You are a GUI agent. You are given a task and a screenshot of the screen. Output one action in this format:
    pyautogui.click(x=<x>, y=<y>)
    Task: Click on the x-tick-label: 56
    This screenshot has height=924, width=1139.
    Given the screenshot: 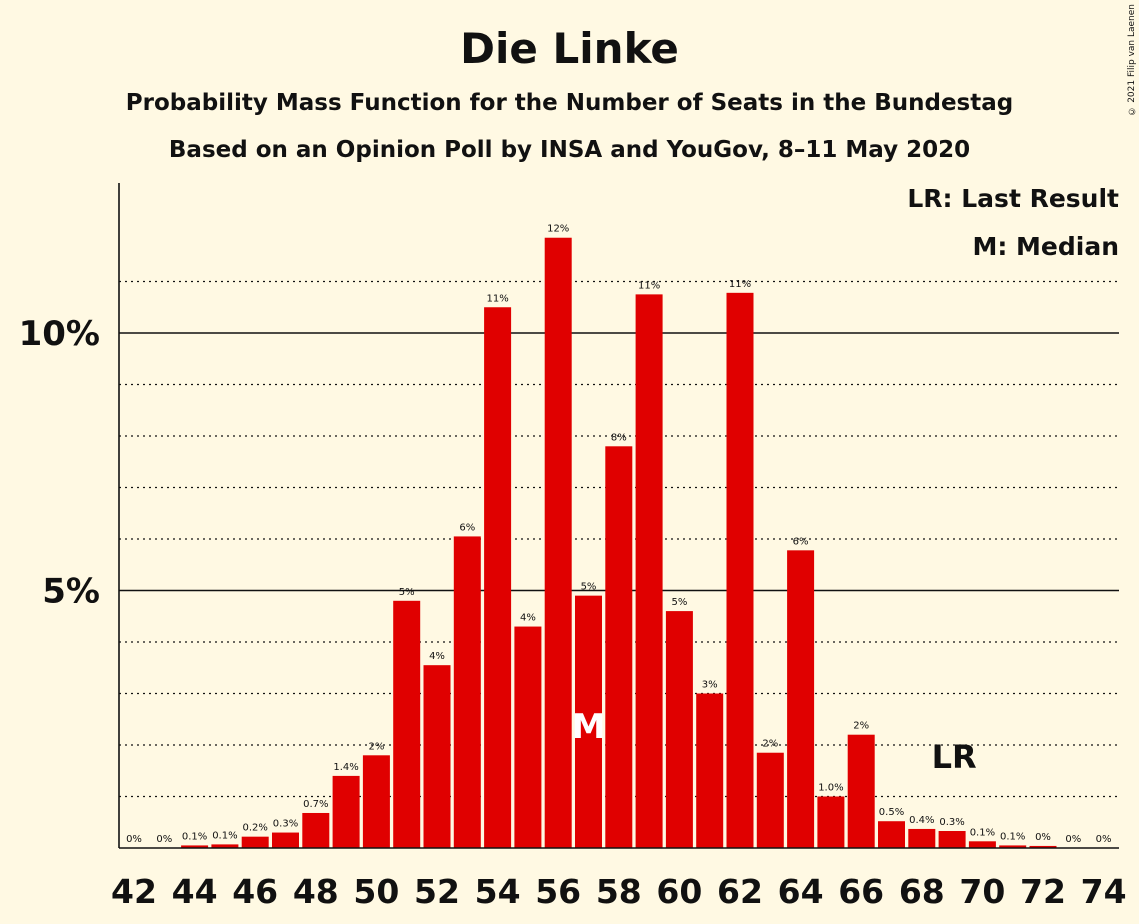 What is the action you would take?
    pyautogui.click(x=558, y=891)
    